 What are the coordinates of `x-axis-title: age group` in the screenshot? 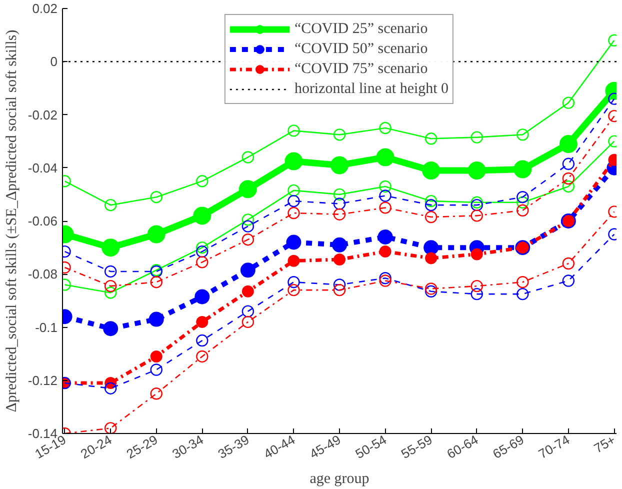 It's located at (340, 478).